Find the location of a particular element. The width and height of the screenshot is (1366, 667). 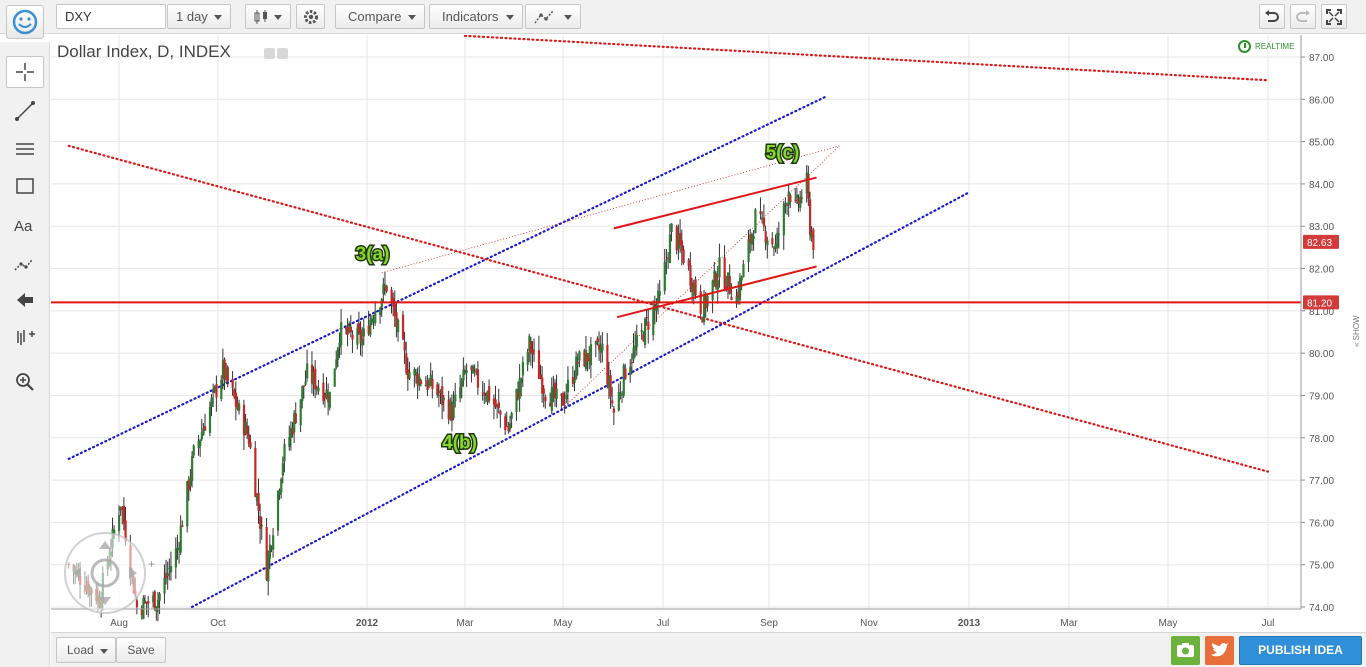

back-arrow-tool is located at coordinates (25, 300).